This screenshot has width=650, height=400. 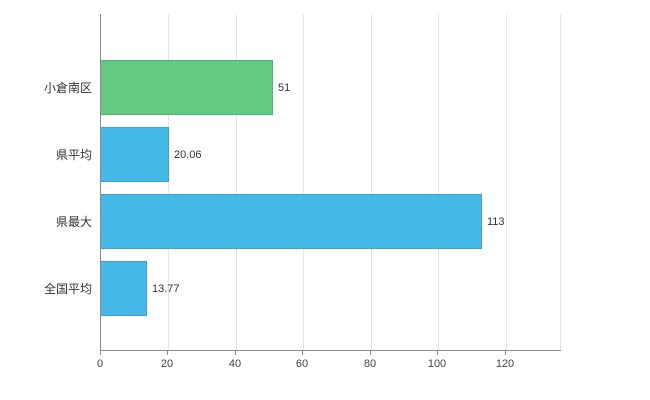 What do you see at coordinates (73, 221) in the screenshot?
I see `category-label: 県最大` at bounding box center [73, 221].